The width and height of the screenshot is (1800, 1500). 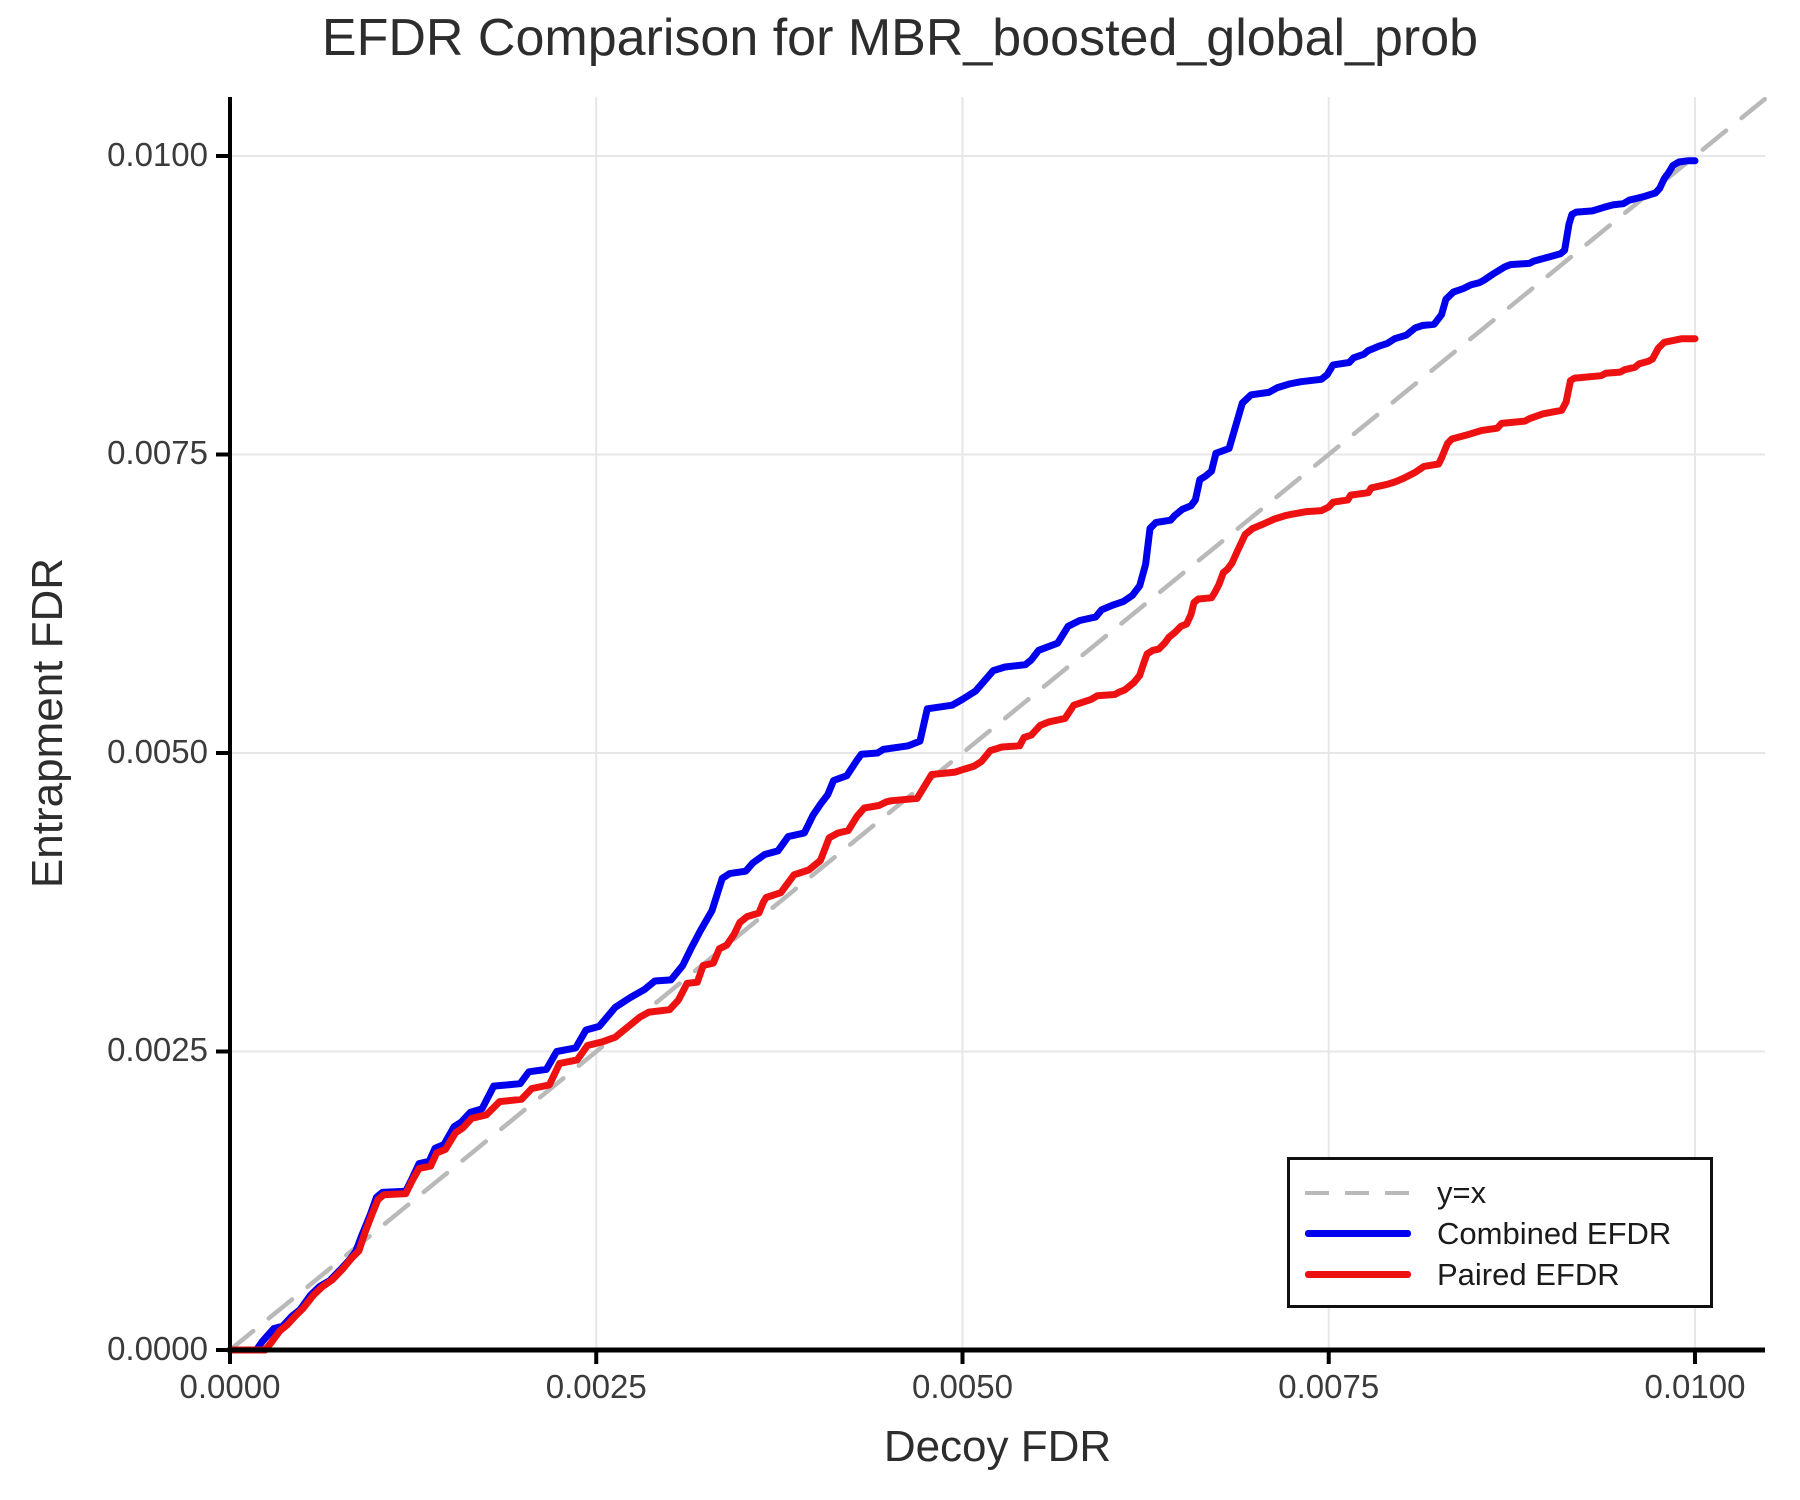 I want to click on legend-row-combined-efdr: Combined EFDR, so click(x=1500, y=1233).